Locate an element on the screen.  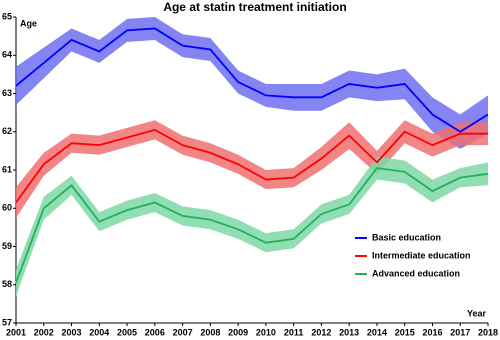
legend-label: Basic education is located at coordinates (406, 237).